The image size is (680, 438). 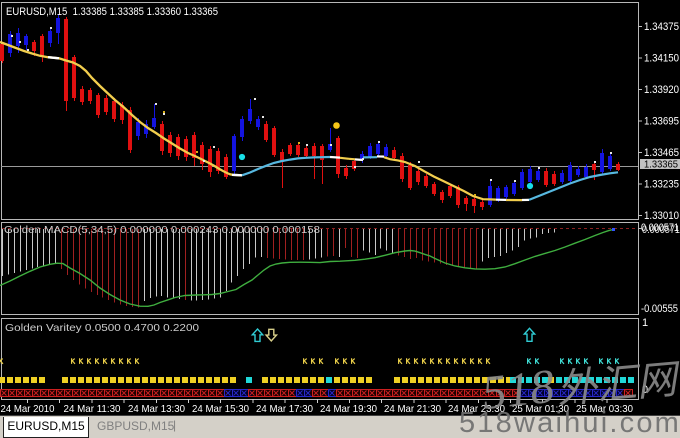 I want to click on svg-text: 25 Mar 03:30, so click(x=604, y=409).